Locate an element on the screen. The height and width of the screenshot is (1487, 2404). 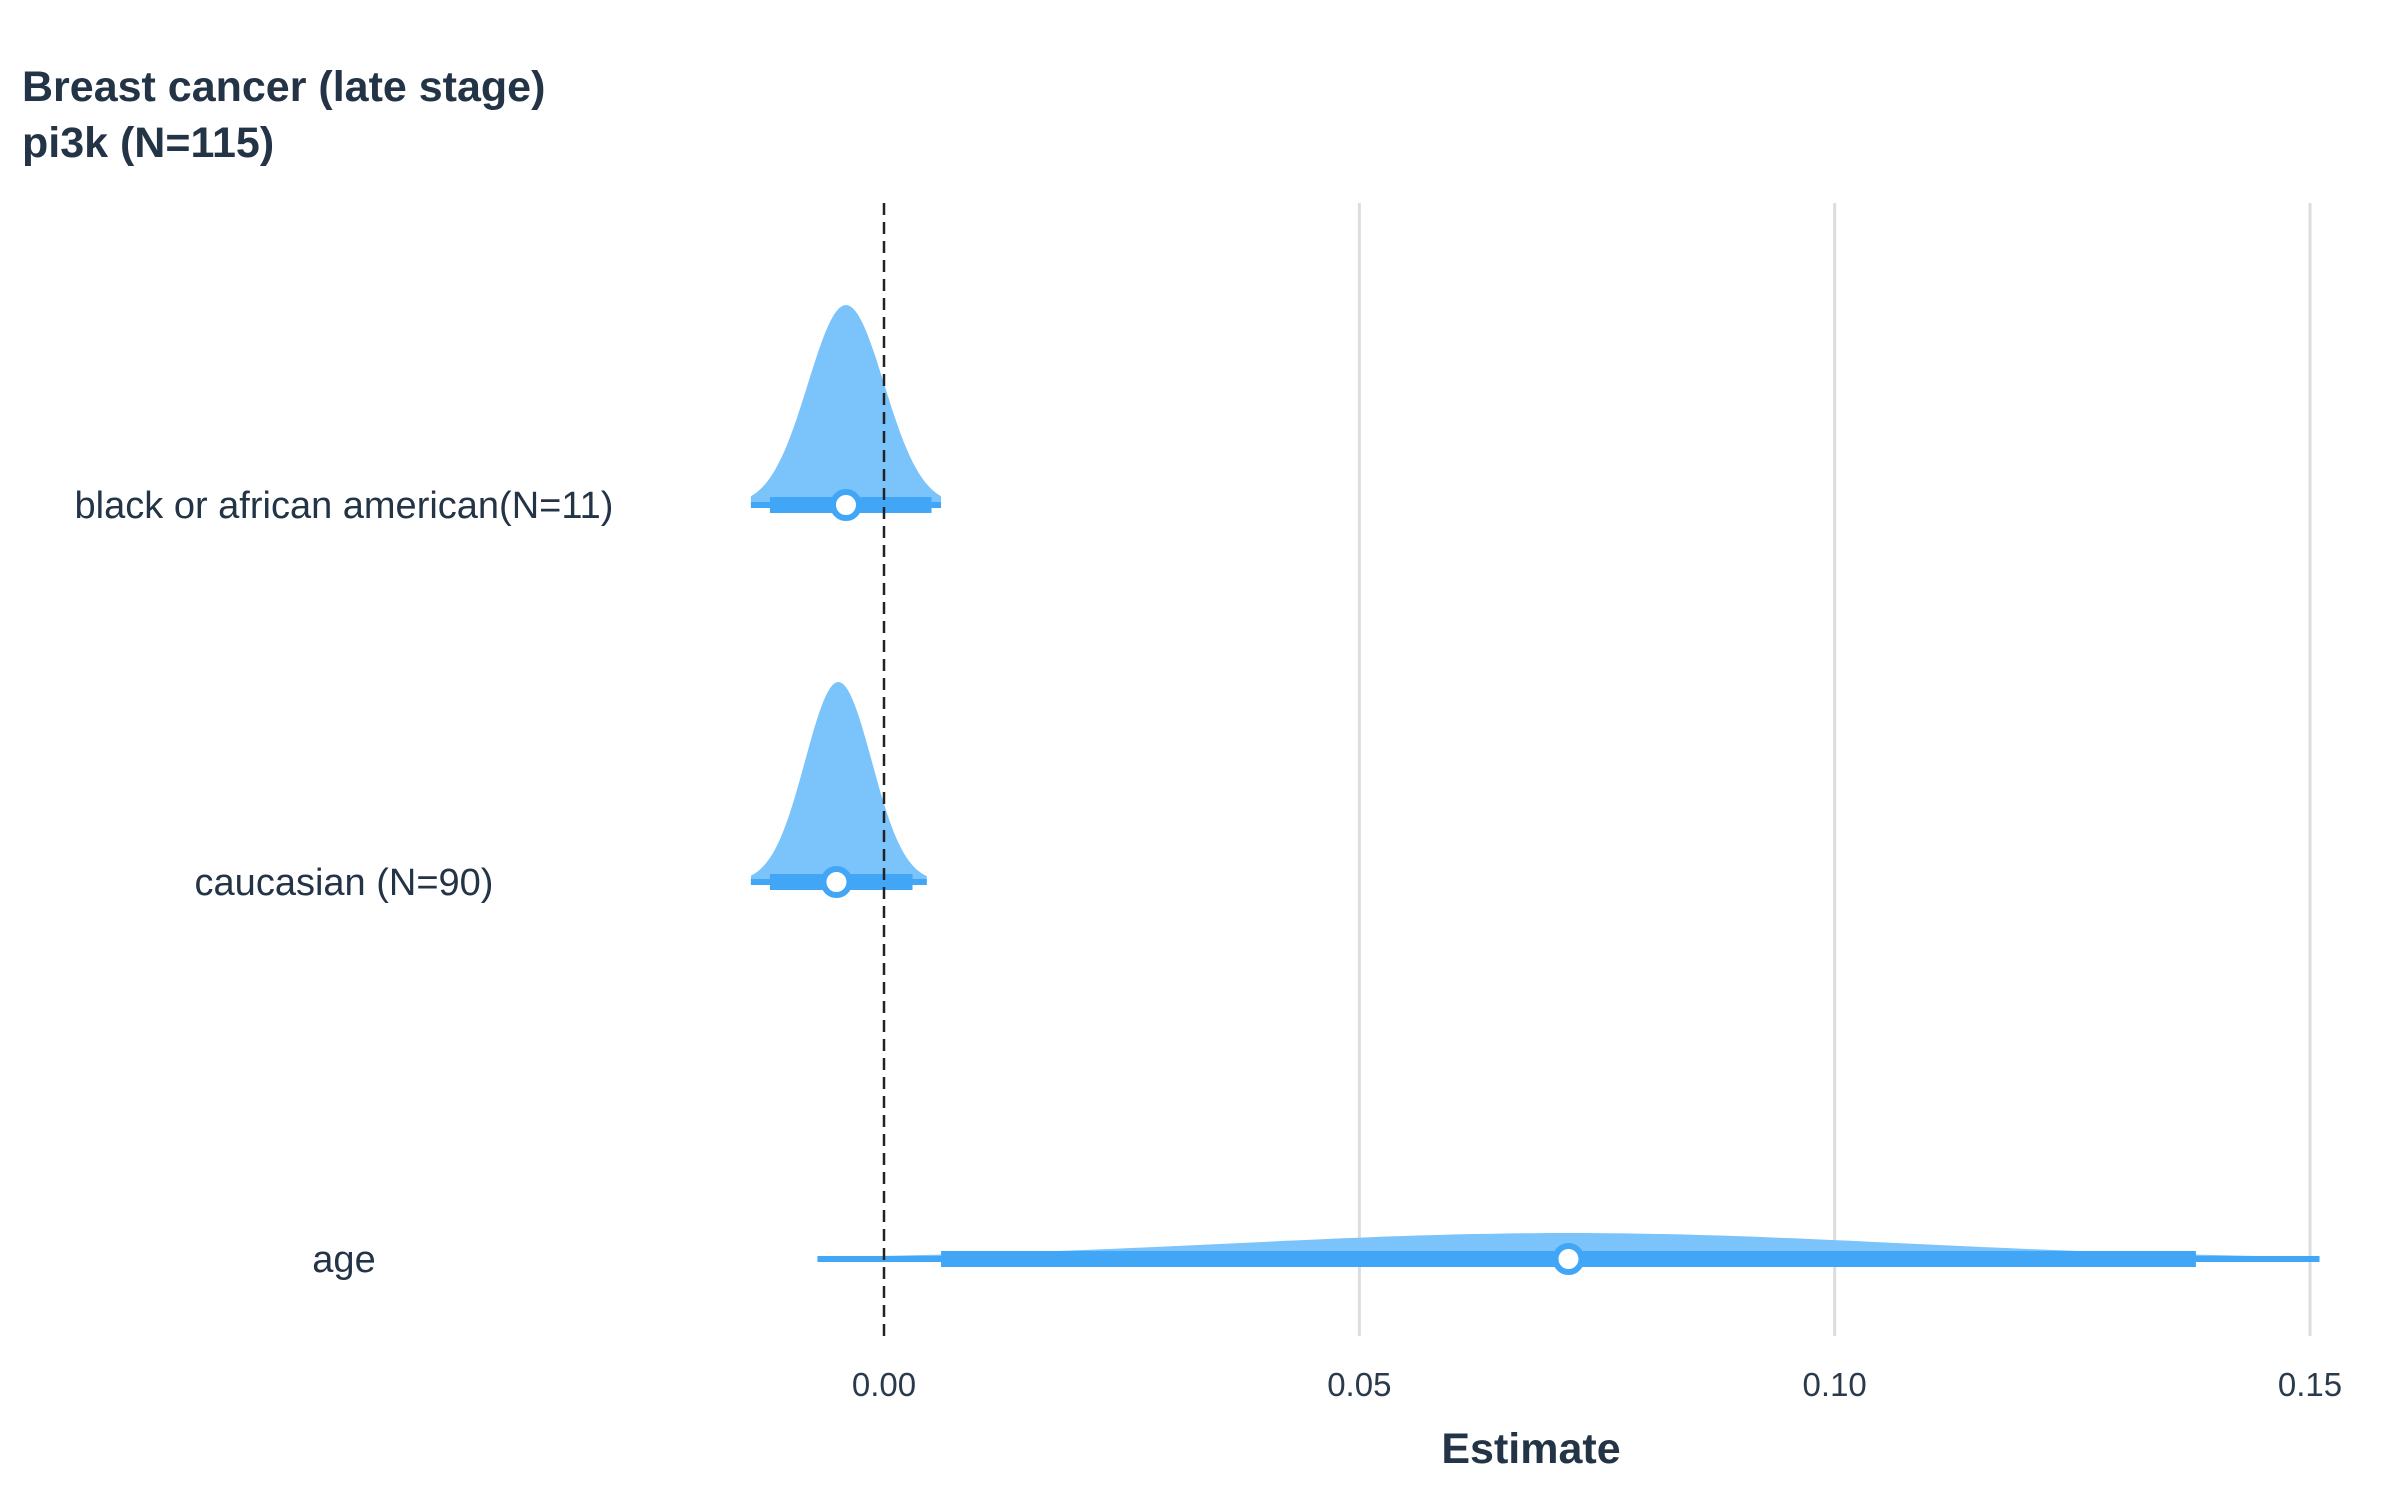
y-label-1: caucasian (N=90) is located at coordinates (344, 883).